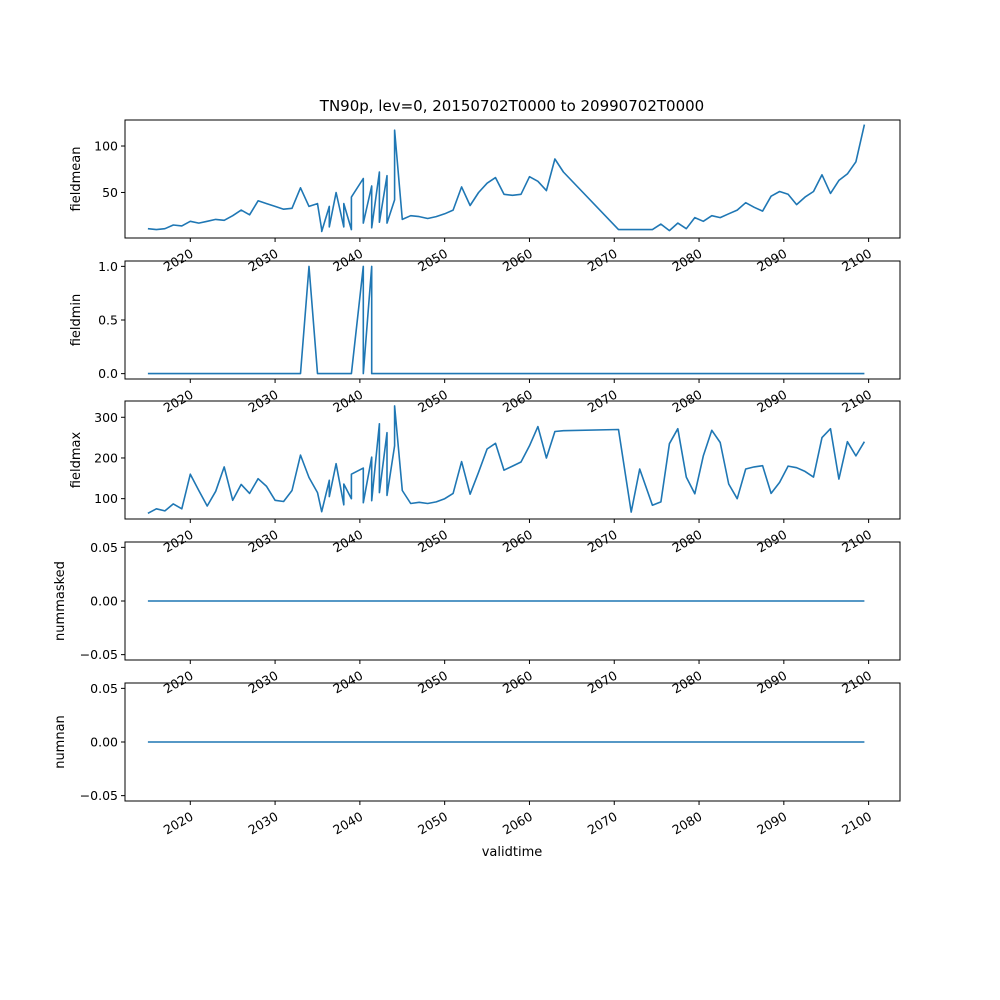 This screenshot has width=1000, height=1000. Describe the element at coordinates (76, 179) in the screenshot. I see `fieldmean-y-axis-label: fieldmean` at that location.